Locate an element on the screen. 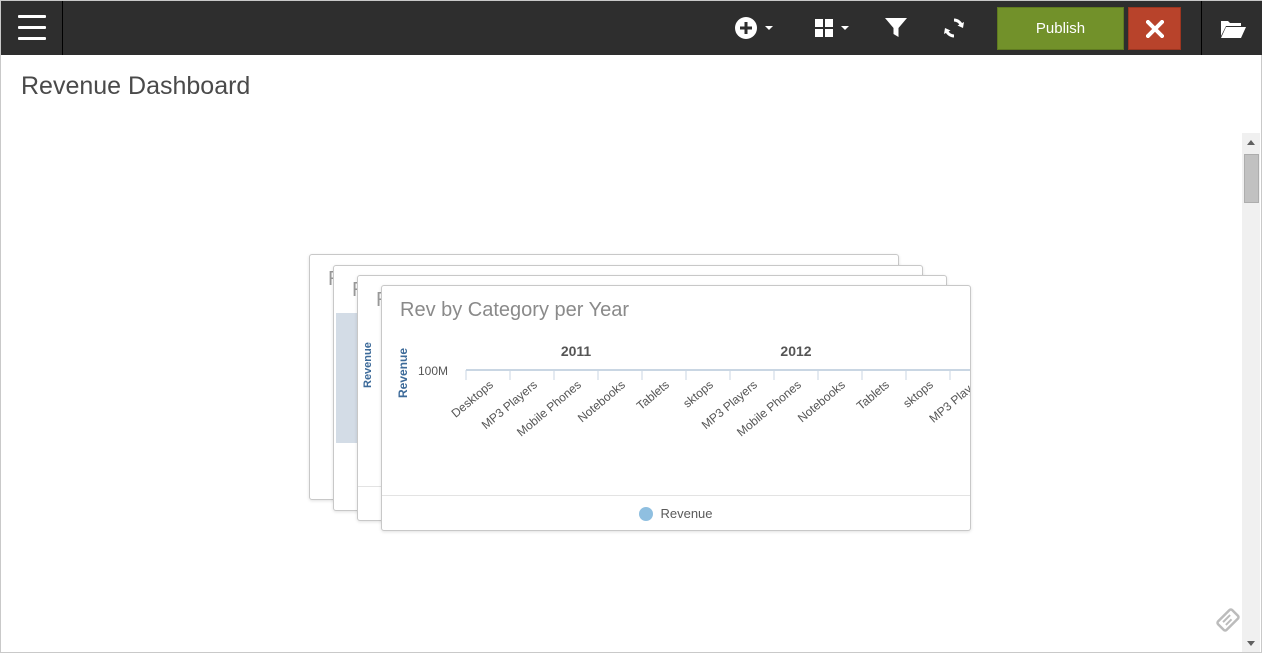 The image size is (1262, 653). menu-button is located at coordinates (32, 28).